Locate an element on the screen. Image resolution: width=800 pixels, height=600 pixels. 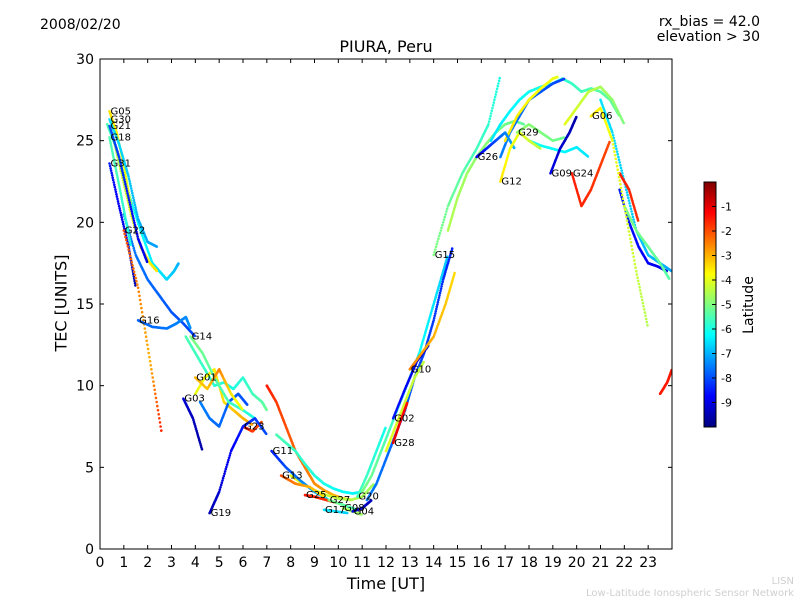
x-tick-label: 7 is located at coordinates (266, 563).